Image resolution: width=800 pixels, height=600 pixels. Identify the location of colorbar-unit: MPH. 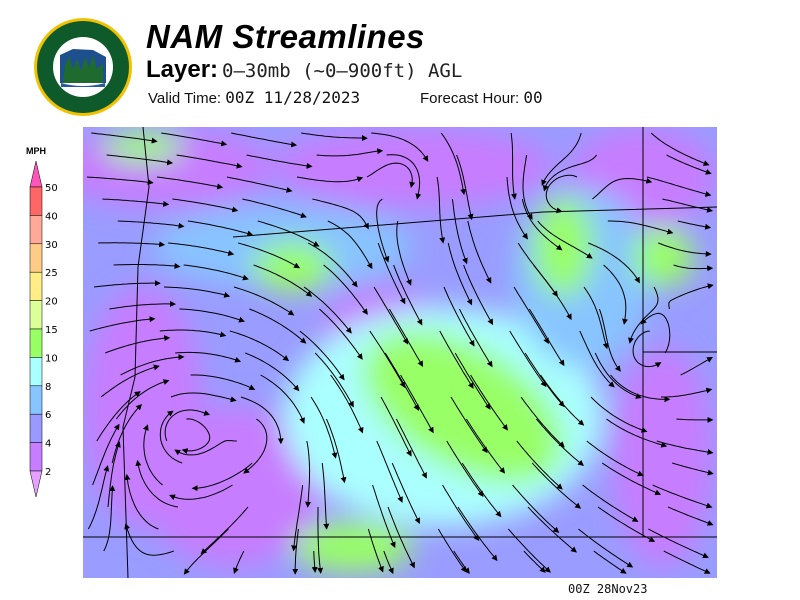
(36, 151).